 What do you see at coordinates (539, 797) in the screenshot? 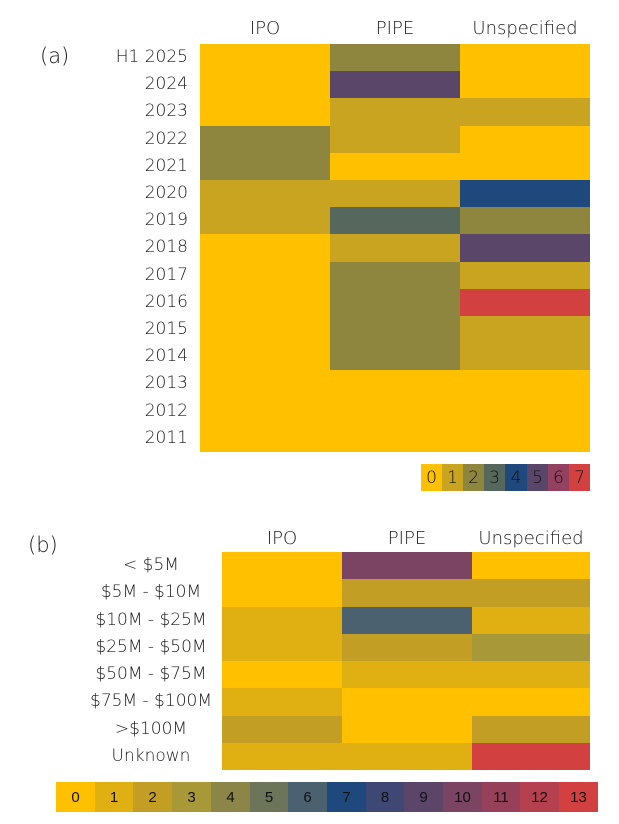
I see `legend-swatch: 12` at bounding box center [539, 797].